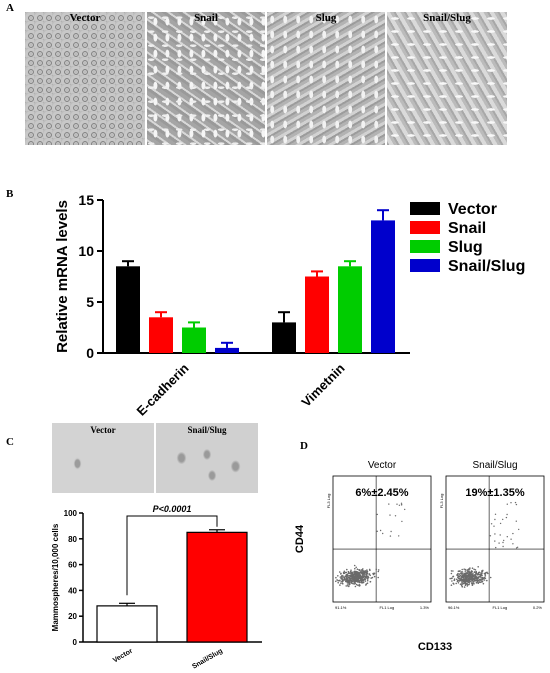 This screenshot has height=673, width=550. Describe the element at coordinates (55, 577) in the screenshot. I see `y-axis-label: Mammospheres/10,000 cells` at that location.